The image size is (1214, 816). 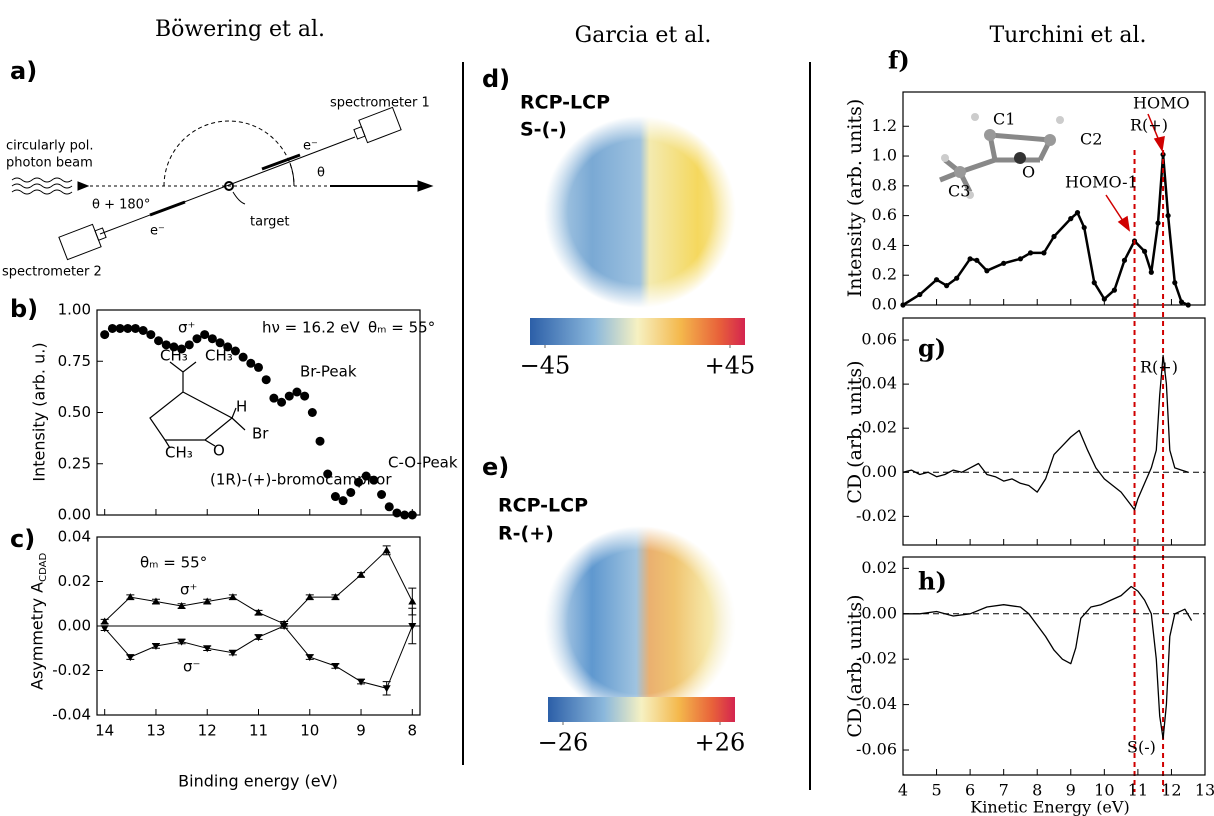 I want to click on series-line, so click(x=1045, y=432).